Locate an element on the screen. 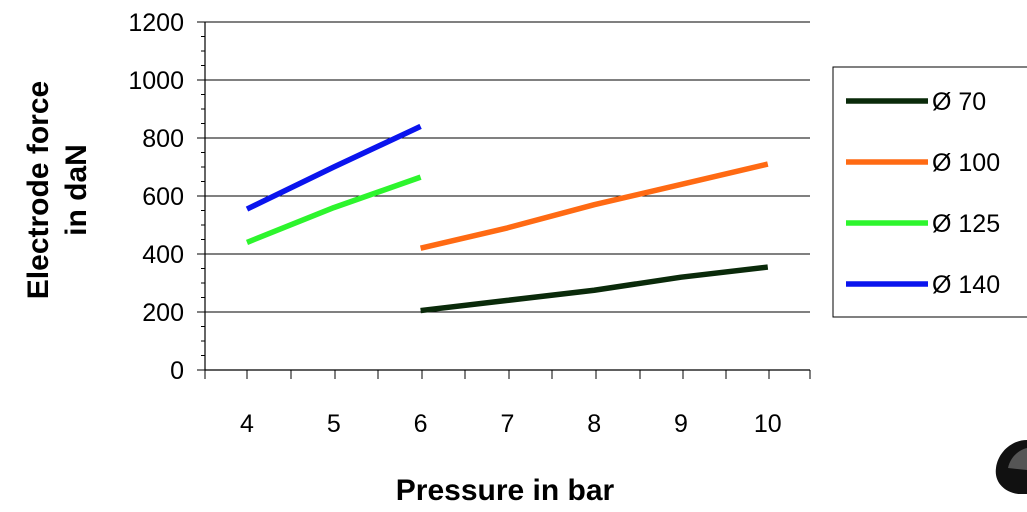  legend-label: Ø 125 is located at coordinates (966, 224).